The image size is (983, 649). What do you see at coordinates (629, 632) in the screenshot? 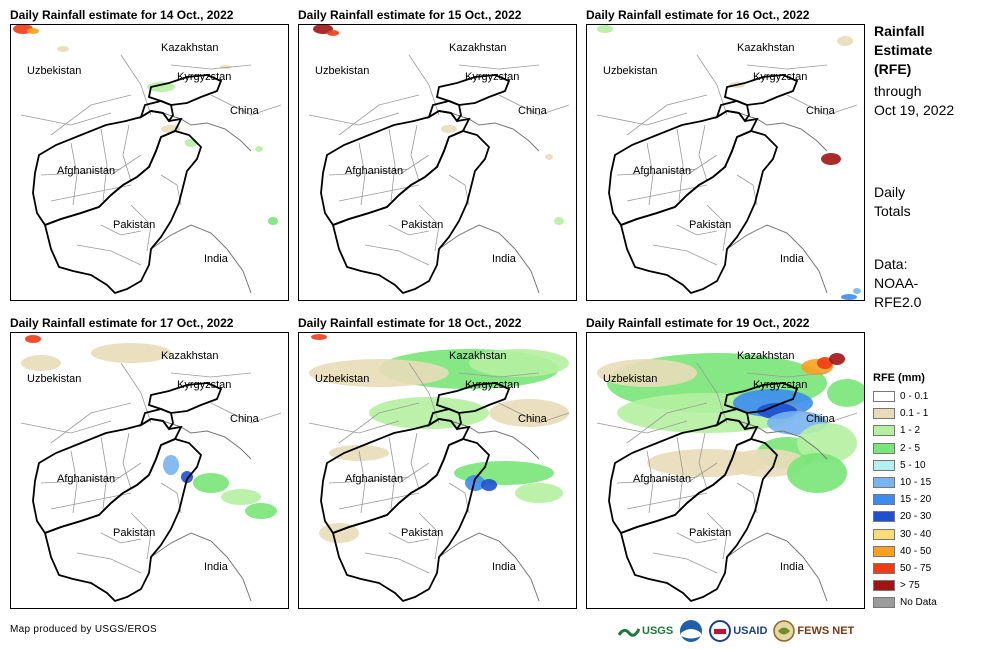
I see `usgs-wave-icon` at bounding box center [629, 632].